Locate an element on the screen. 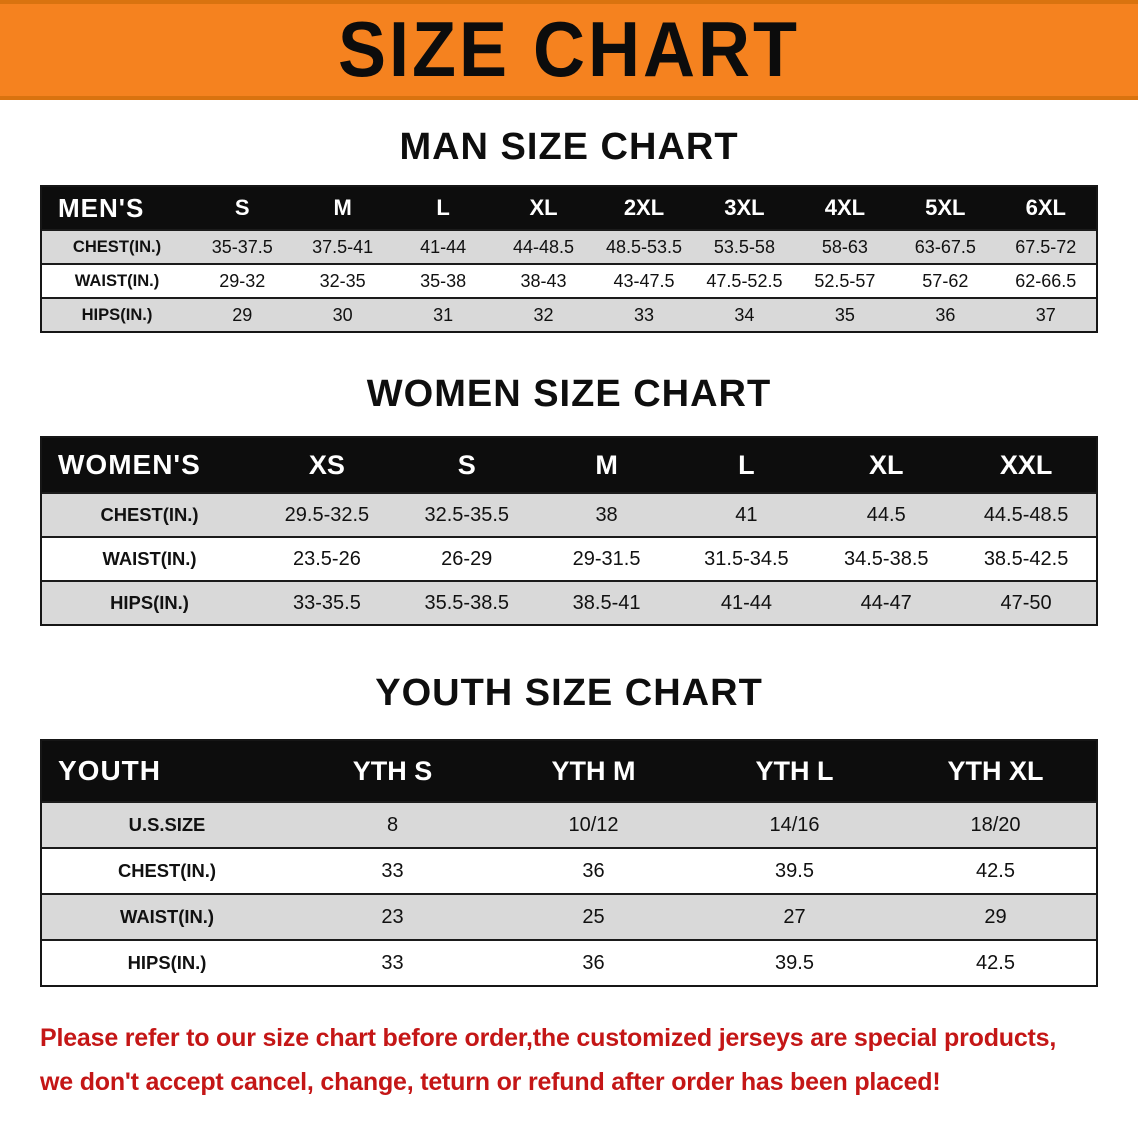 The height and width of the screenshot is (1132, 1138). women-chest-in-value-xxl: 44.5-48.5 is located at coordinates (1026, 514).